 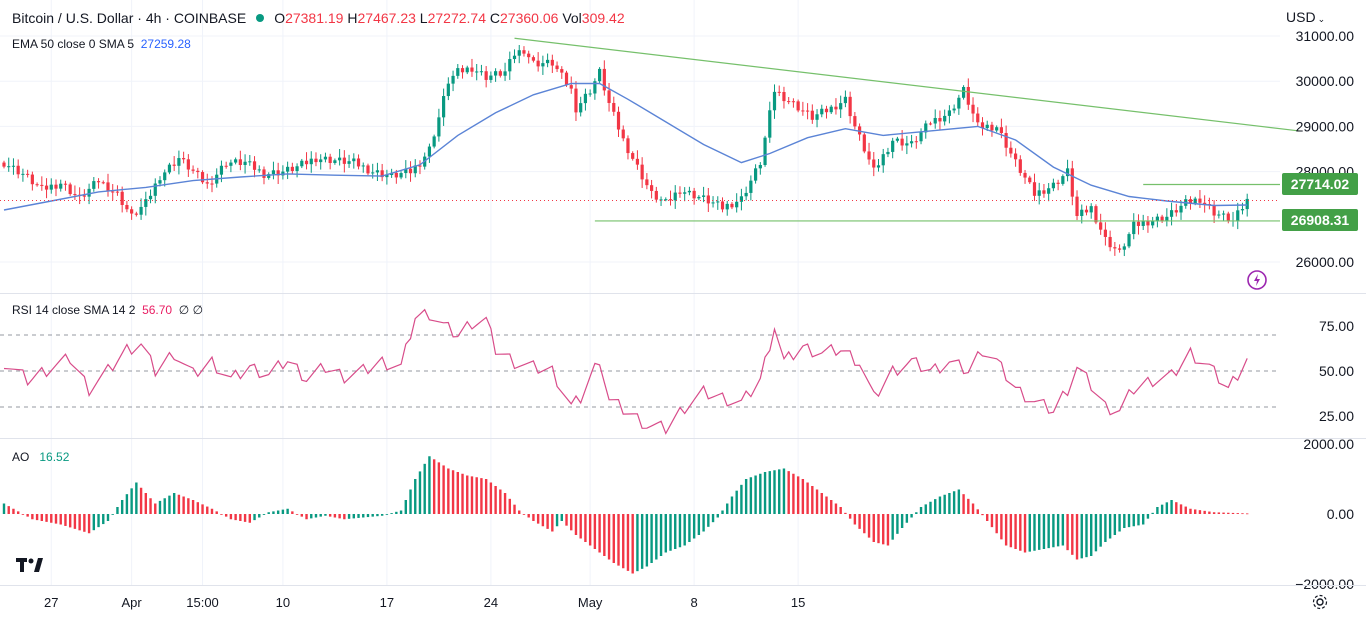 I want to click on ao-legend: AO 16.52, so click(x=40, y=457).